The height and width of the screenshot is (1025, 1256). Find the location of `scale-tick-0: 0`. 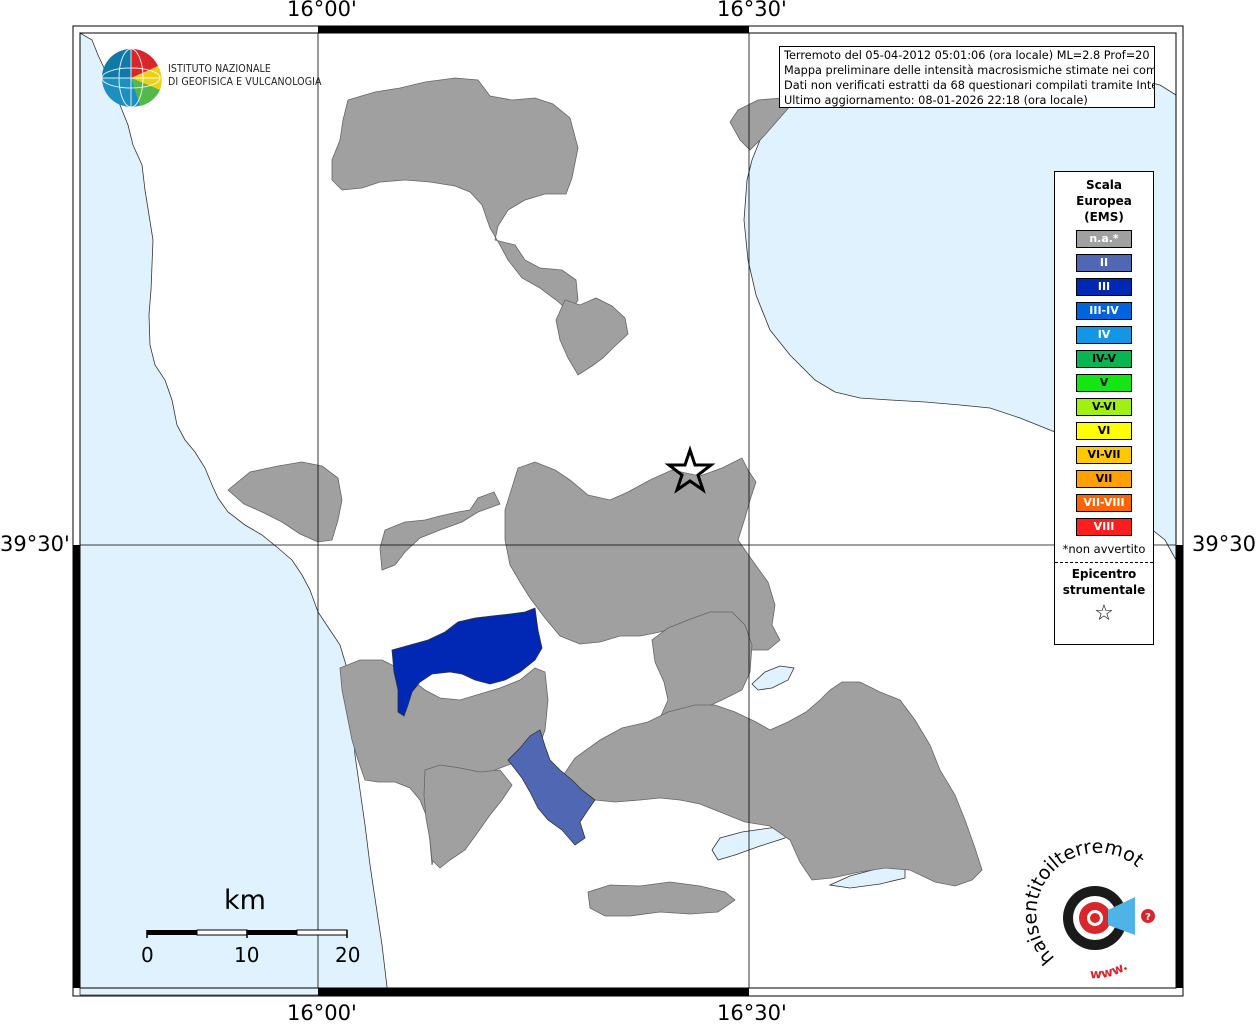

scale-tick-0: 0 is located at coordinates (147, 955).